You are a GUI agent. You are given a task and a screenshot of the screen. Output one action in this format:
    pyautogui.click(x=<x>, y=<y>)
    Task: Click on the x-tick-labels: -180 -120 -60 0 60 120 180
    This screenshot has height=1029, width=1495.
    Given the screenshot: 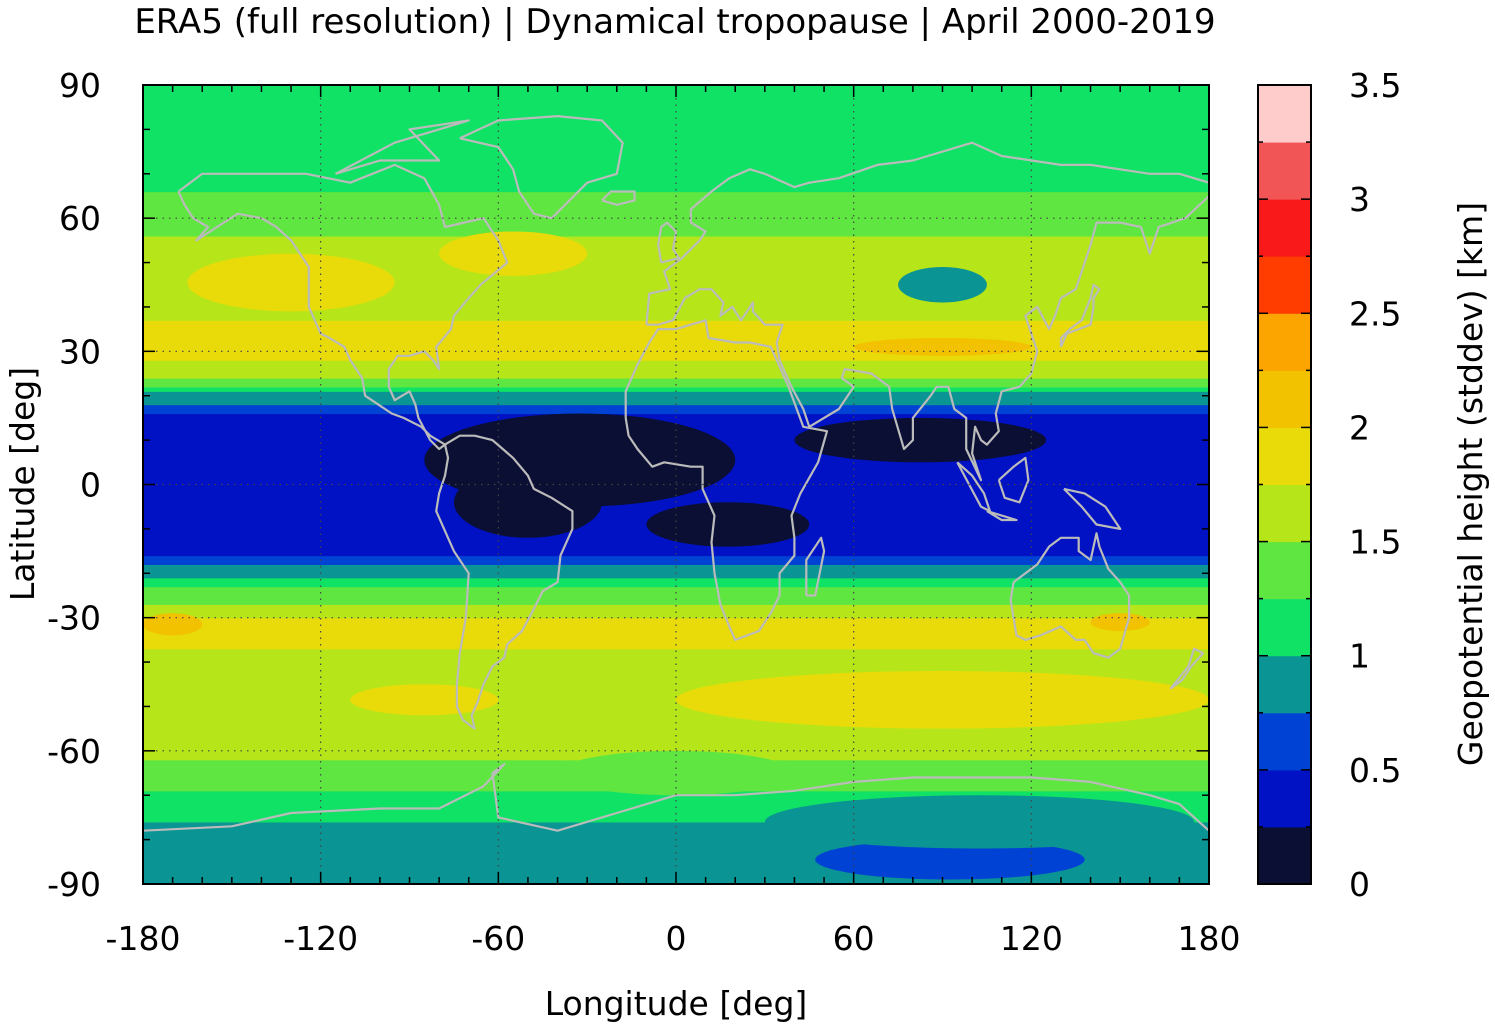 What is the action you would take?
    pyautogui.click(x=673, y=938)
    